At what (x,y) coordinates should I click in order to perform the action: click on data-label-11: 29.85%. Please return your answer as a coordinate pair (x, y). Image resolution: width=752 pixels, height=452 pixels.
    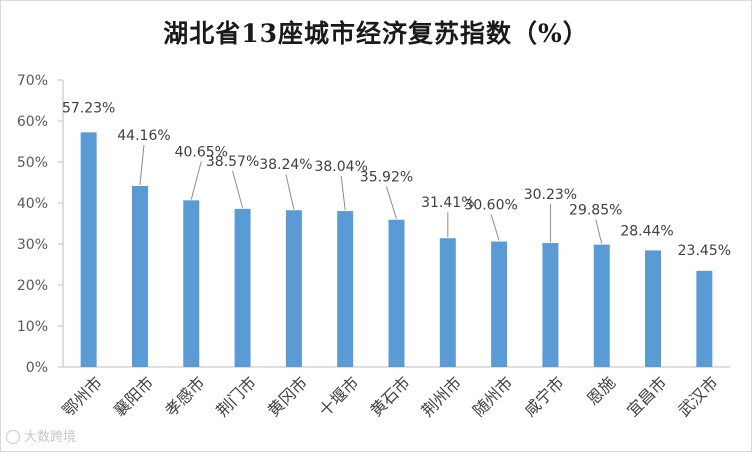
    Looking at the image, I should click on (595, 211).